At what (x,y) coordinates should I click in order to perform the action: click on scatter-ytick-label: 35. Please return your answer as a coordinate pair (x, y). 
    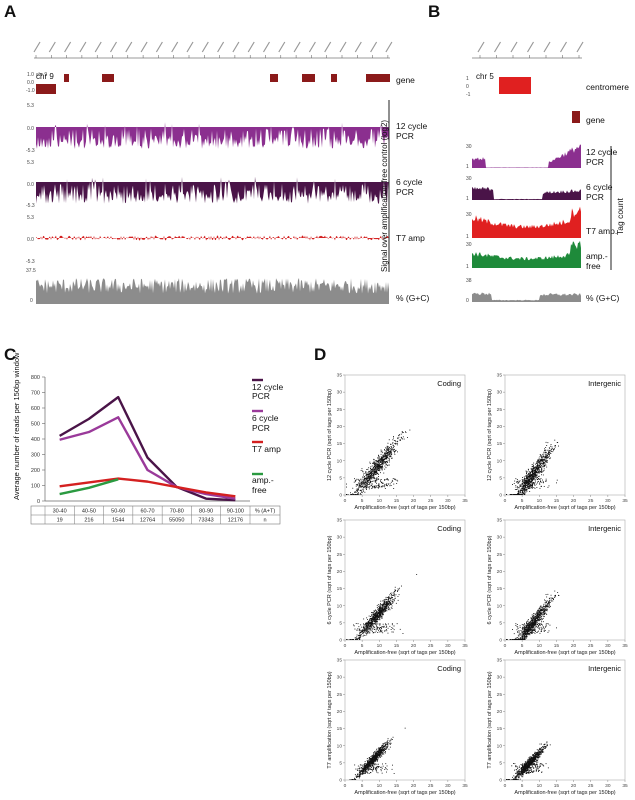
    Looking at the image, I should click on (340, 661).